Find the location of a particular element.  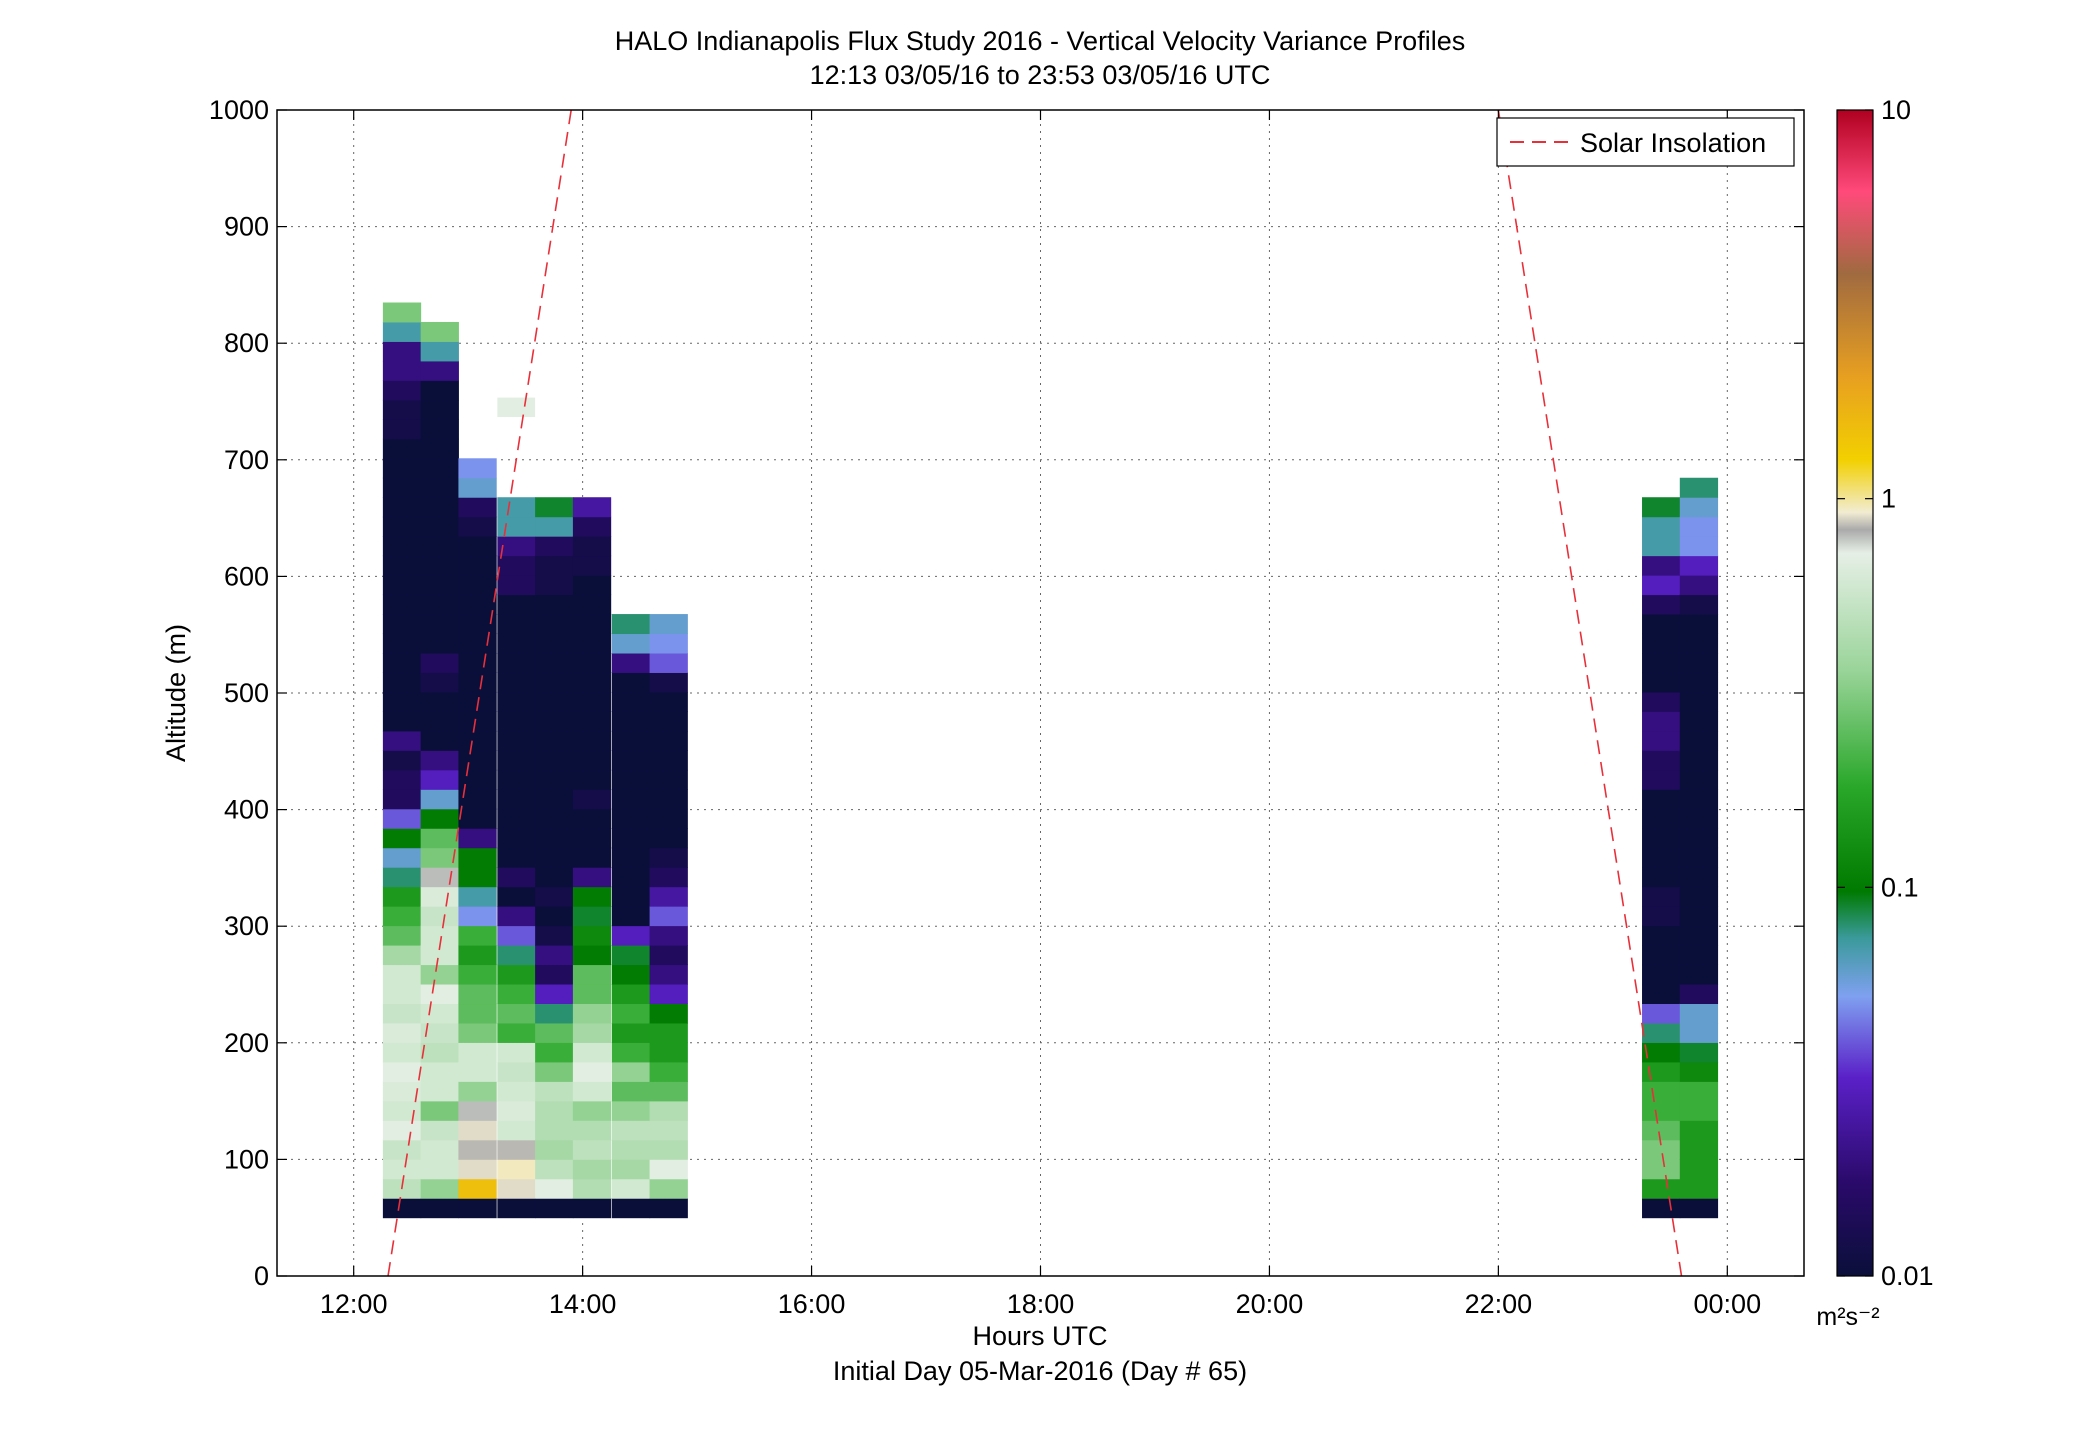

x-tick-label: 16:00 is located at coordinates (812, 1304).